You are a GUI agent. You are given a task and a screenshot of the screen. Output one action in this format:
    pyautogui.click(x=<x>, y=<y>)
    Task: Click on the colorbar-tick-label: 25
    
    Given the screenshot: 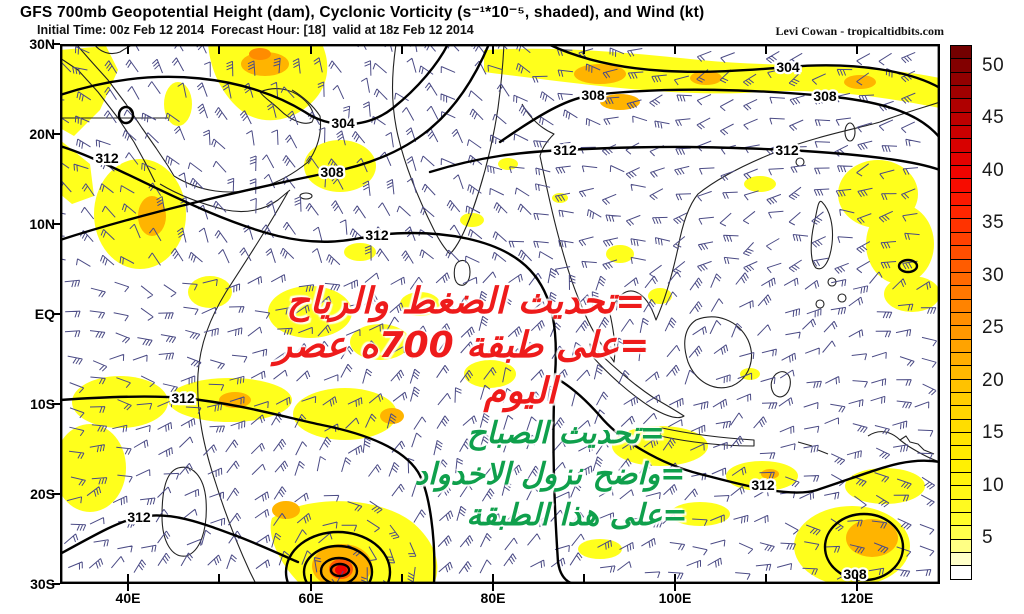 What is the action you would take?
    pyautogui.click(x=993, y=328)
    